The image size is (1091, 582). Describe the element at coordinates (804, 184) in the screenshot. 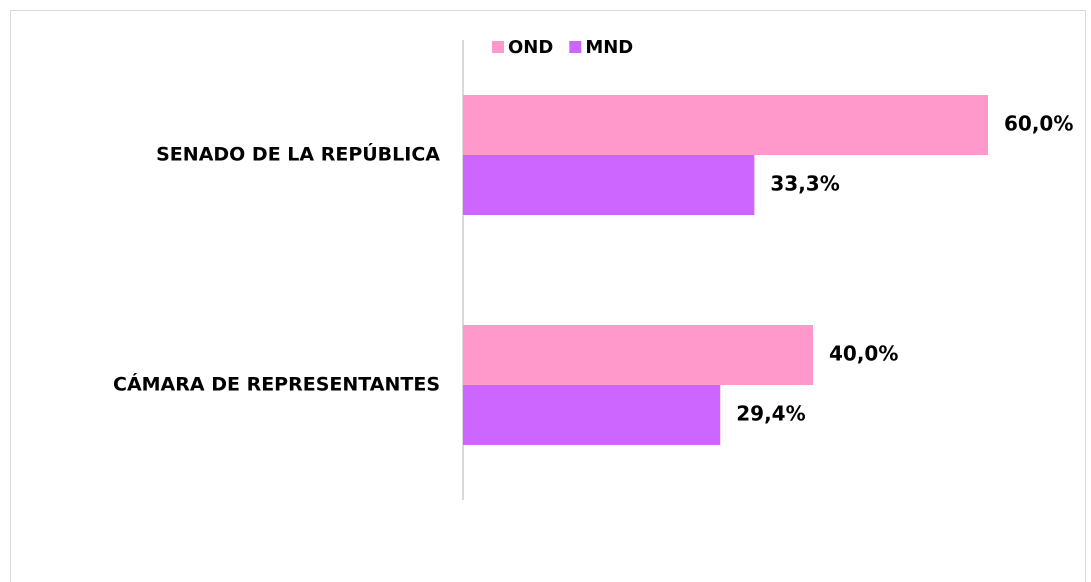

I see `value-label: 33,3%` at that location.